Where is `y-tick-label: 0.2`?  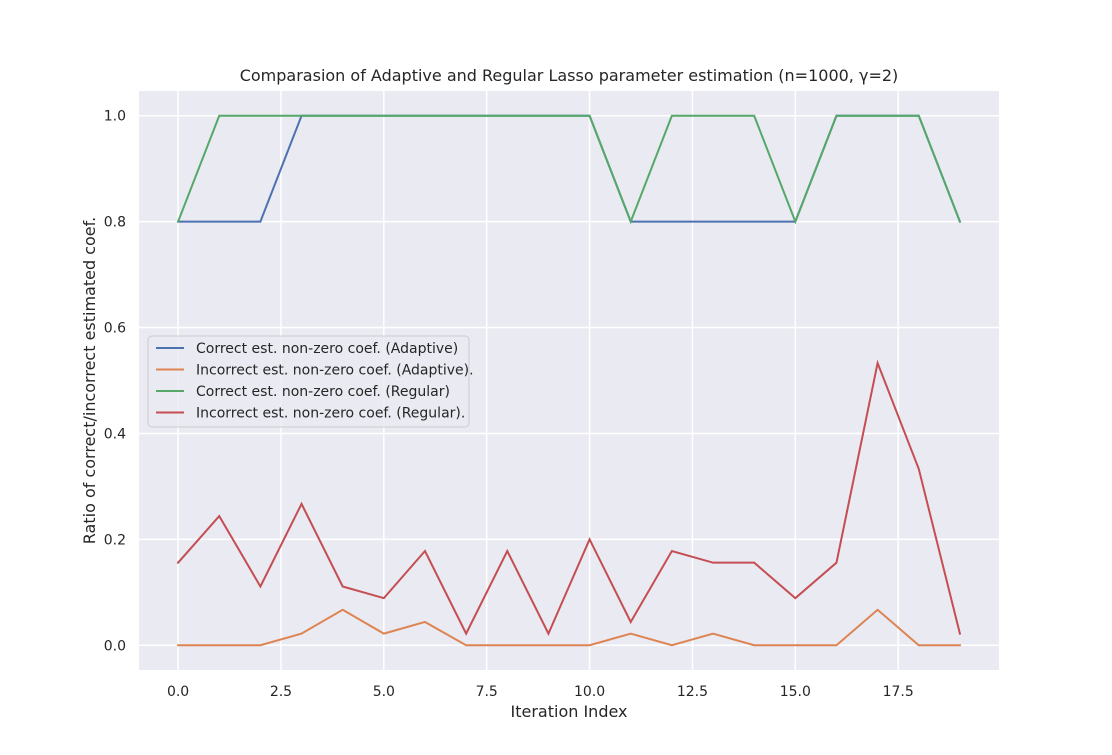
y-tick-label: 0.2 is located at coordinates (115, 540).